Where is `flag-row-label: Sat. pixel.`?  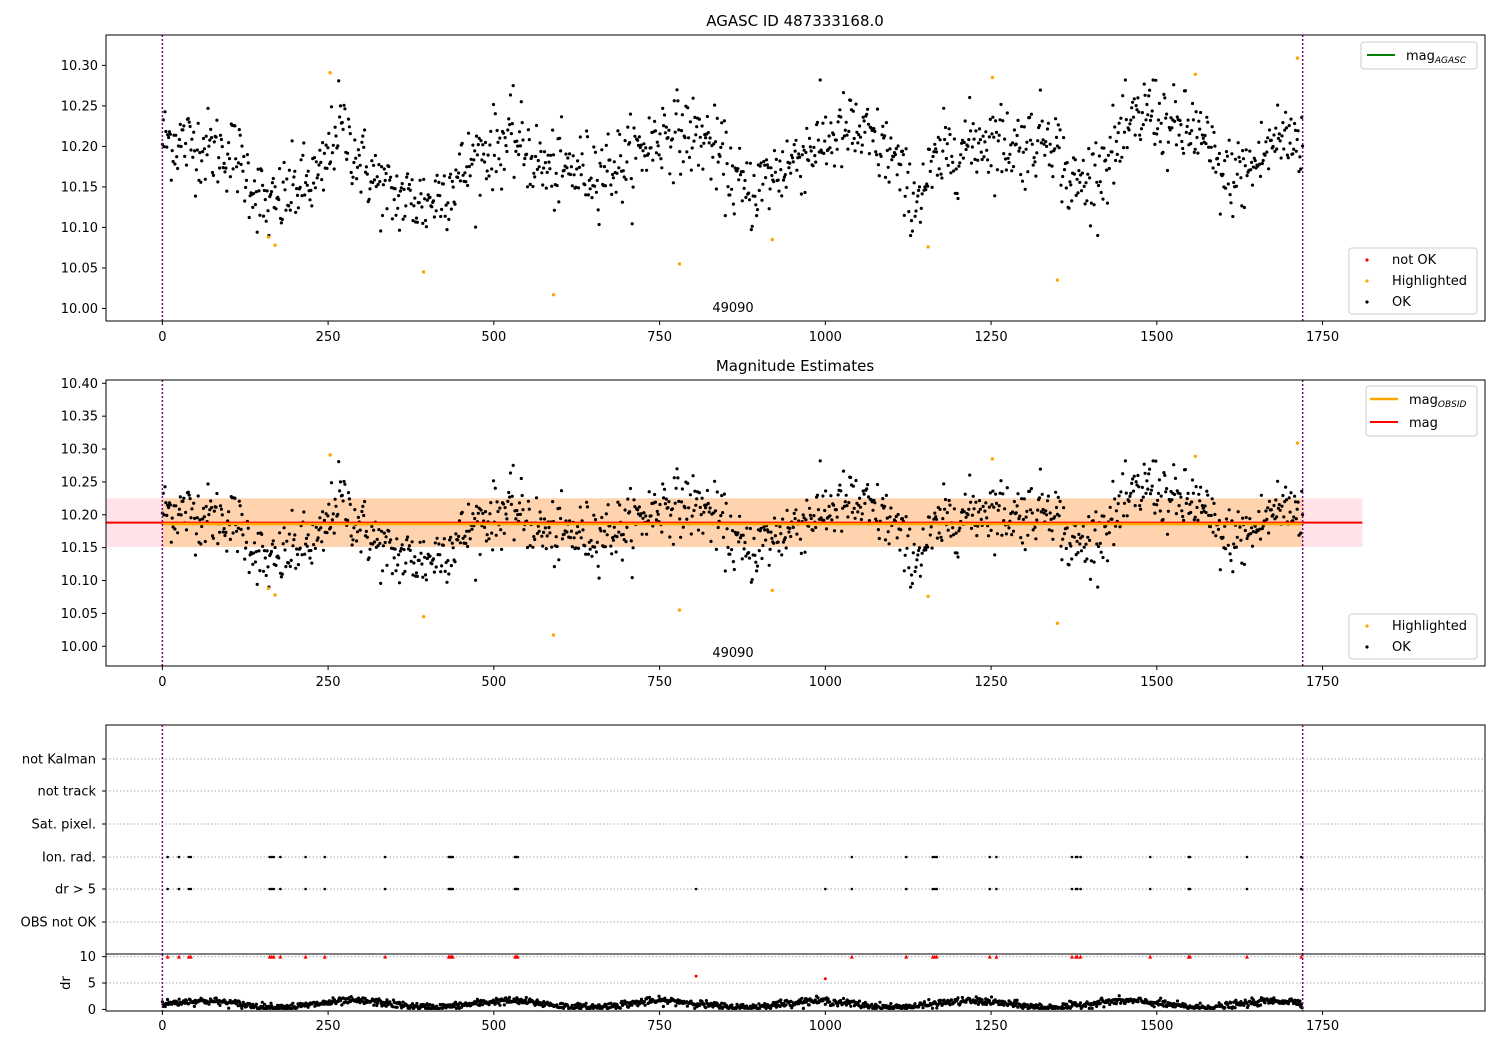 flag-row-label: Sat. pixel. is located at coordinates (64, 825).